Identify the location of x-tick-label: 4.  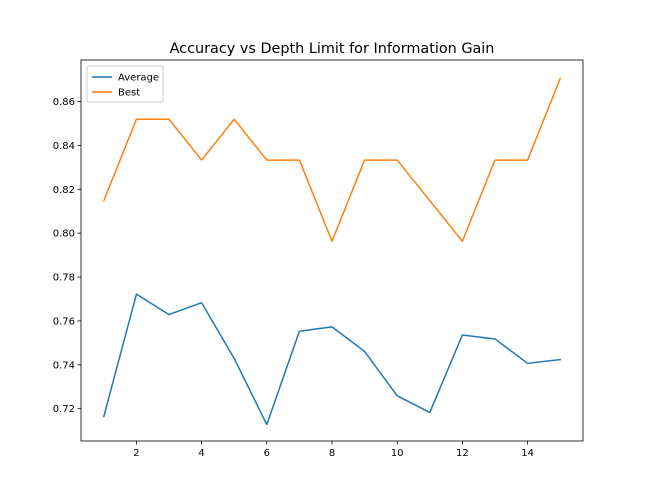
(201, 453).